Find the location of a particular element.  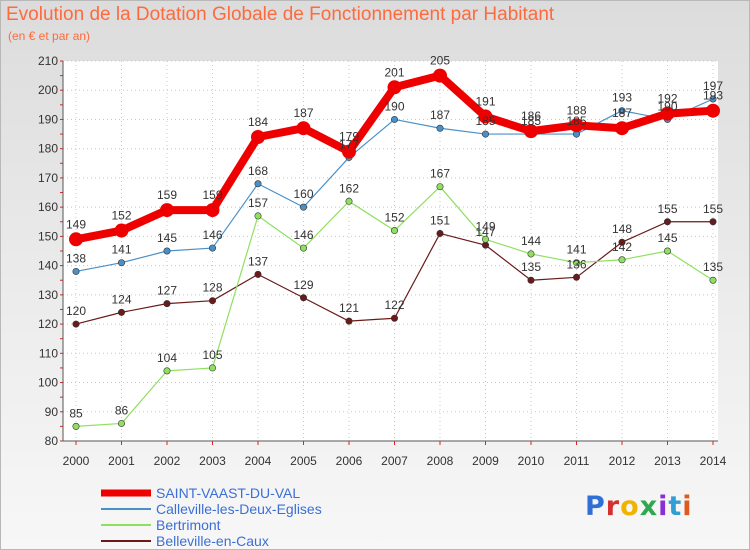

x-tick-label: 2004 is located at coordinates (258, 461).